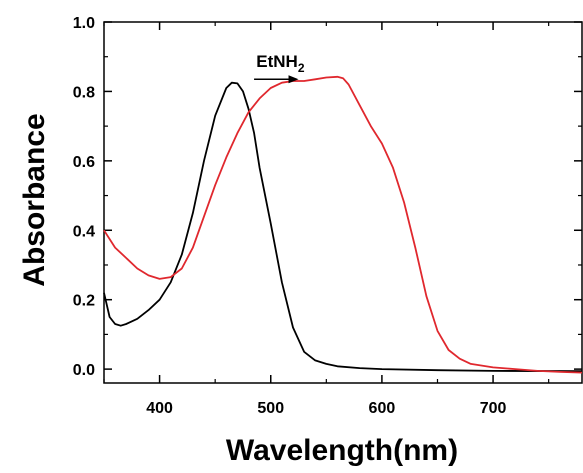  What do you see at coordinates (293, 79) in the screenshot?
I see `annotation-arrow-head` at bounding box center [293, 79].